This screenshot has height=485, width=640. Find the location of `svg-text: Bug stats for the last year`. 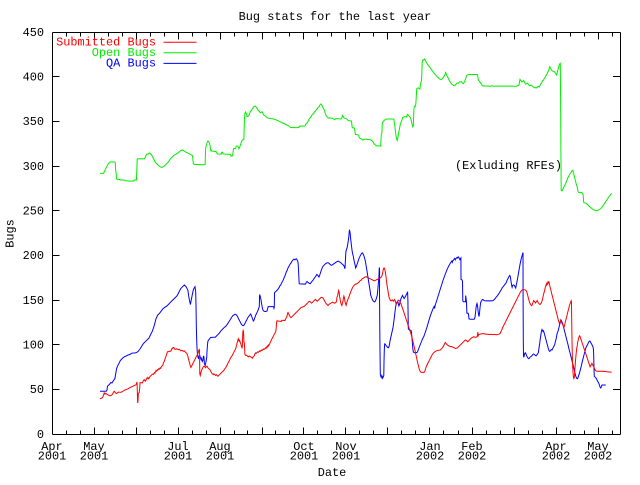

svg-text: Bug stats for the last year is located at coordinates (335, 17).